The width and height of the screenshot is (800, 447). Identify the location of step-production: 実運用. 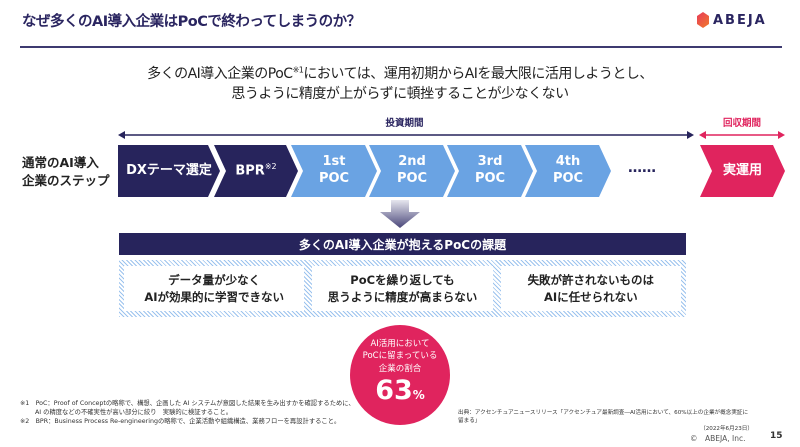
(742, 171).